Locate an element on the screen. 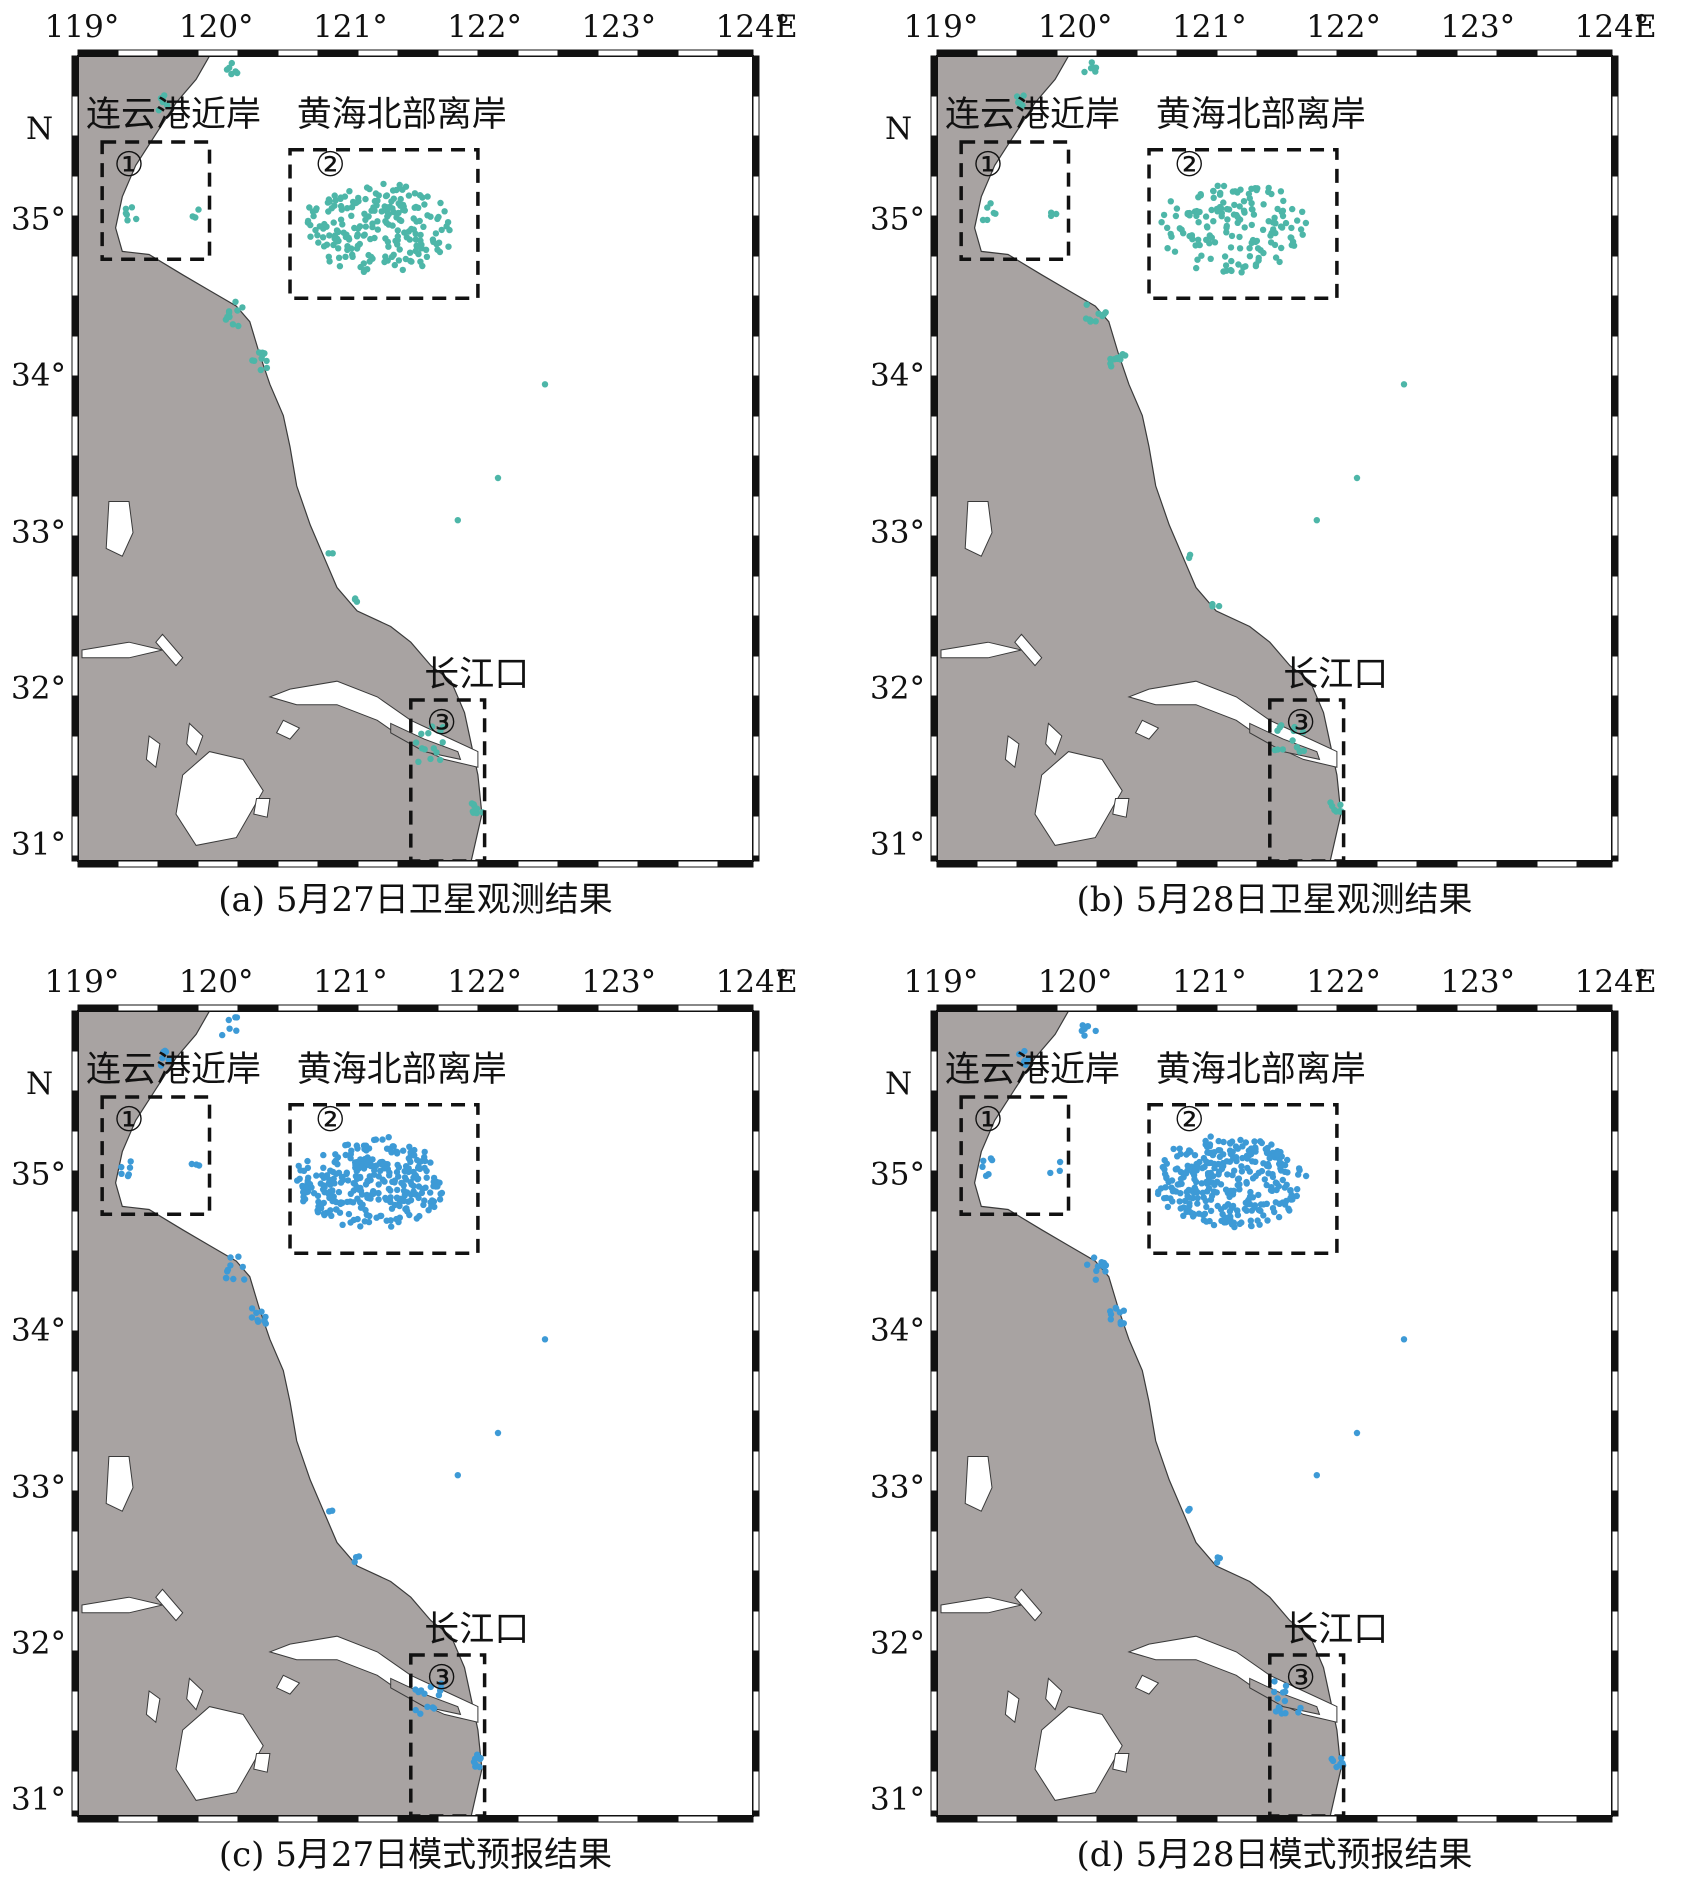  estuary-island is located at coordinates (426, 741).